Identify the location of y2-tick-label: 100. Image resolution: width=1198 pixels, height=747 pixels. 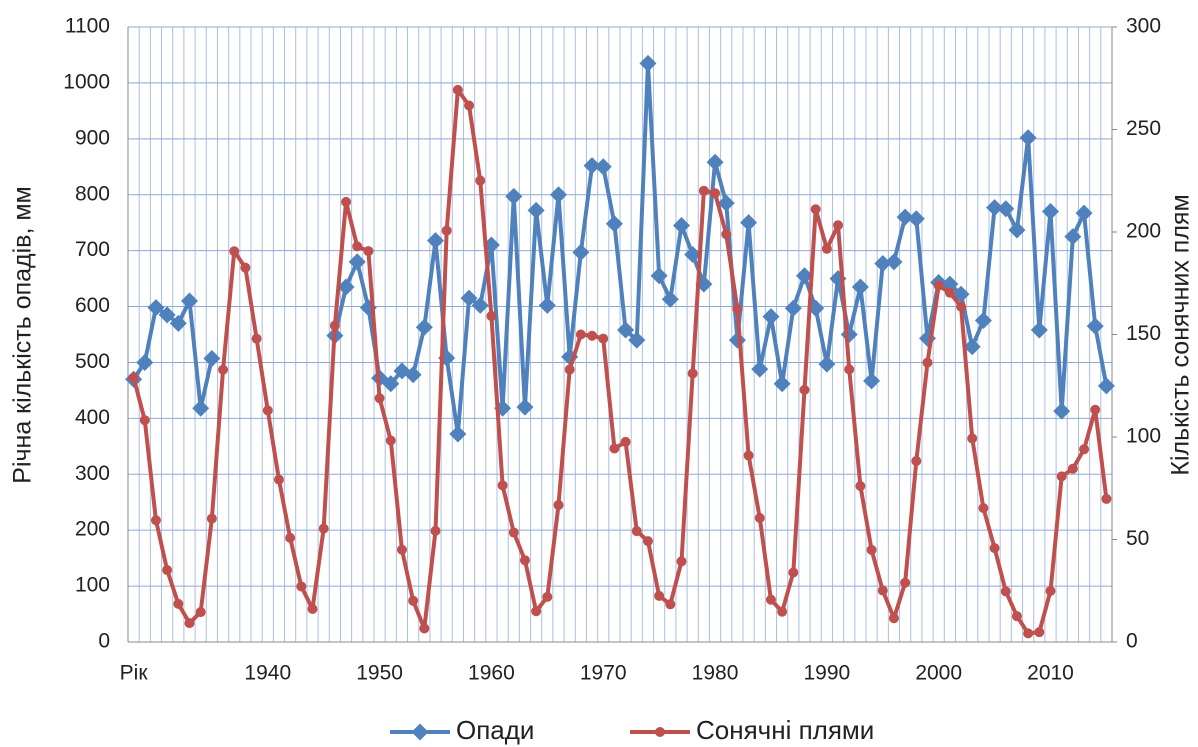
(1143, 436).